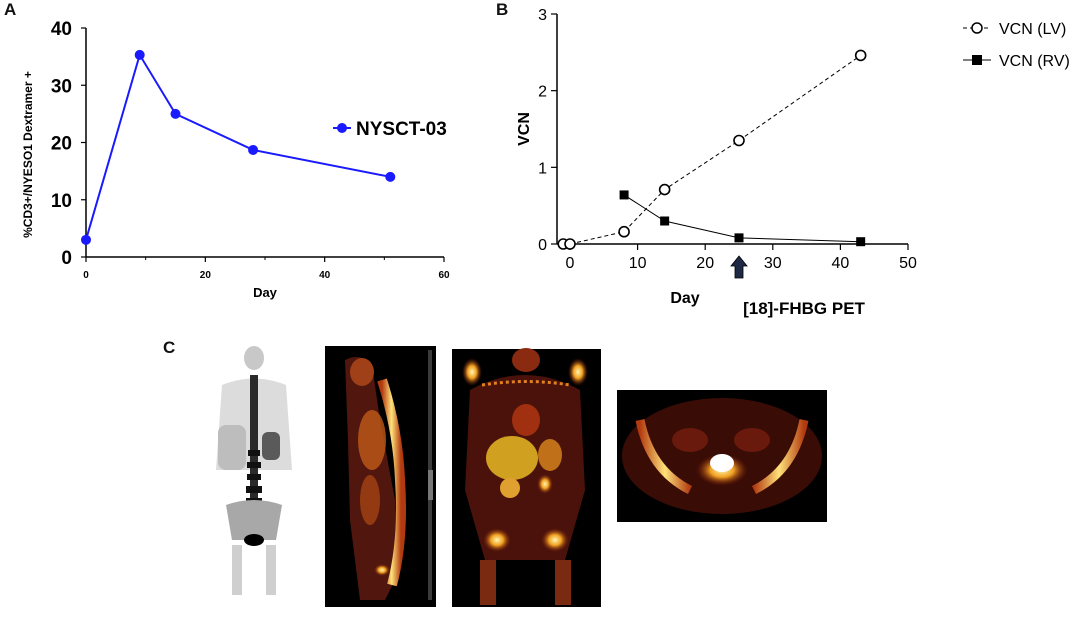  I want to click on legend-marker-lv, so click(977, 28).